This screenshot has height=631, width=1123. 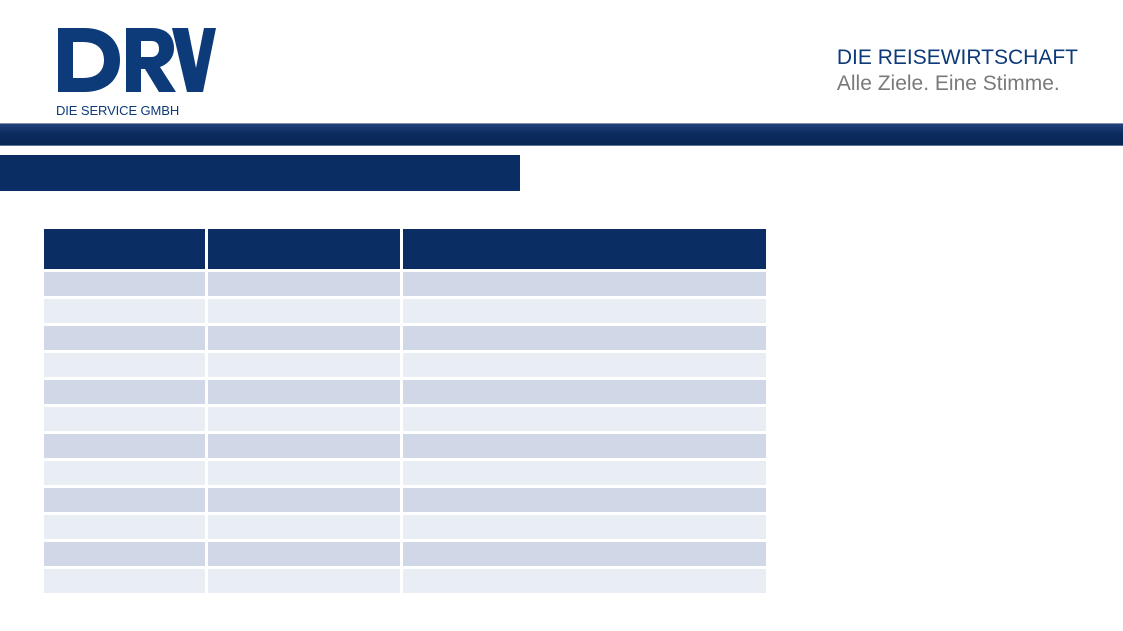 I want to click on section-title-bar, so click(x=260, y=173).